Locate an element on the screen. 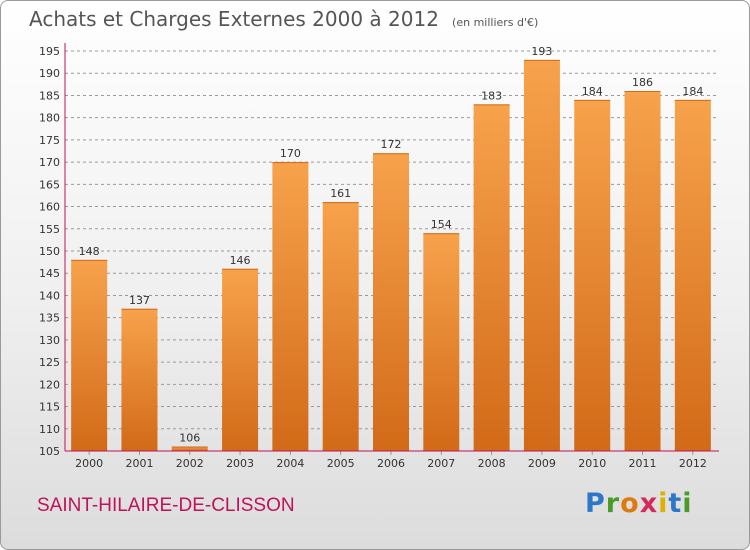 The height and width of the screenshot is (550, 750). y-tick-label: 165 is located at coordinates (49, 184).